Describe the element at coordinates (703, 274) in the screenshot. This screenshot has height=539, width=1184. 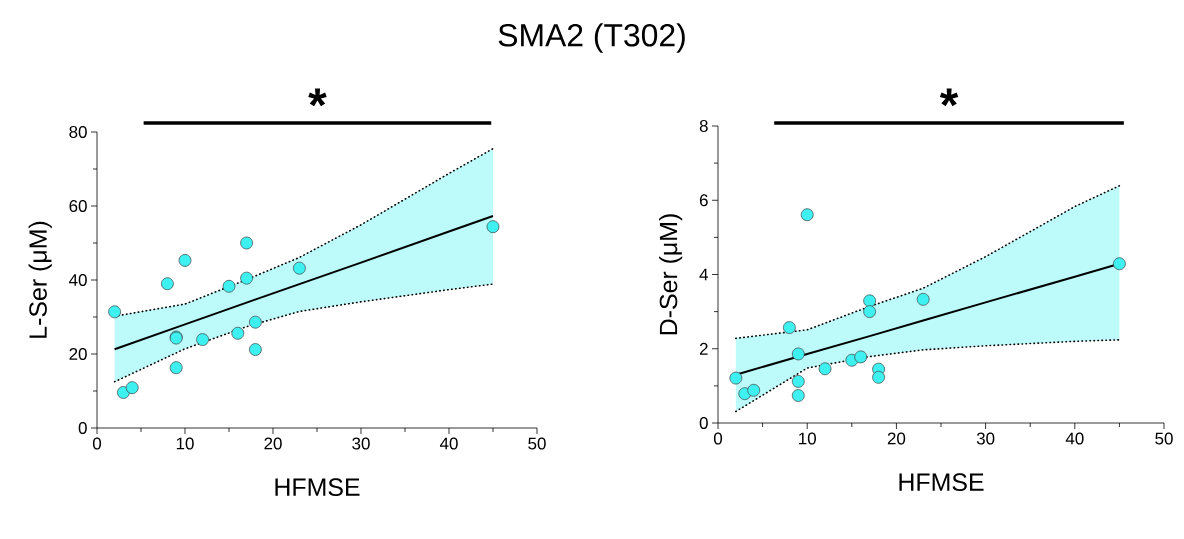
I see `y-tick-label: 4` at that location.